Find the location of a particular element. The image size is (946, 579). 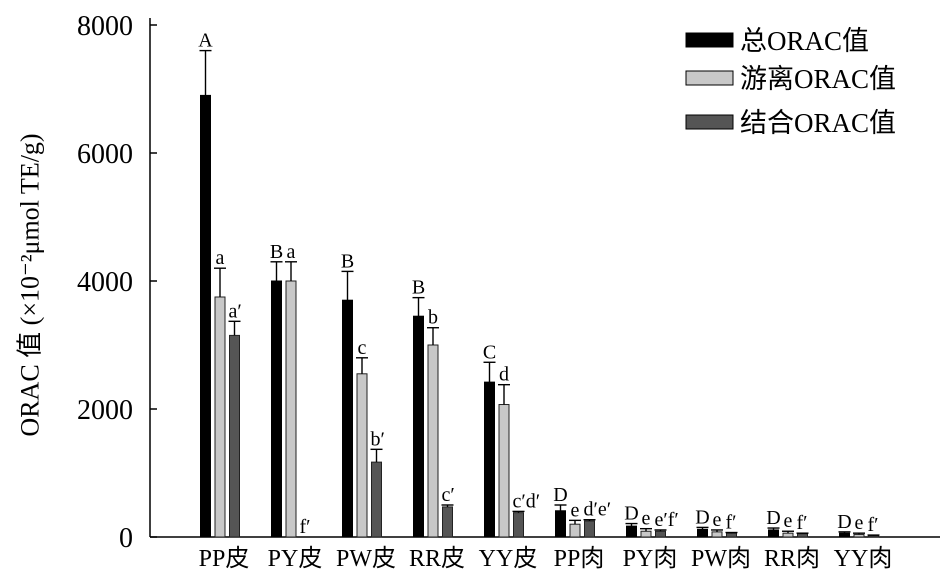

significance-label-total-0: A is located at coordinates (205, 41).